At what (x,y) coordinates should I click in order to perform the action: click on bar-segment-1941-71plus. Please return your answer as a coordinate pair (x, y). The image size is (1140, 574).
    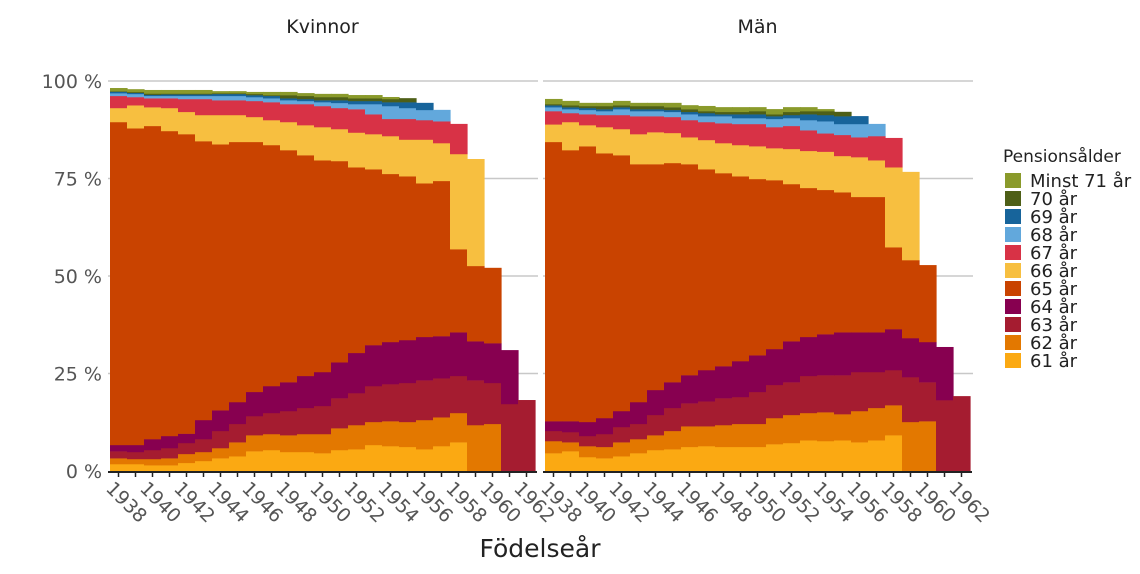
    Looking at the image, I should click on (605, 104).